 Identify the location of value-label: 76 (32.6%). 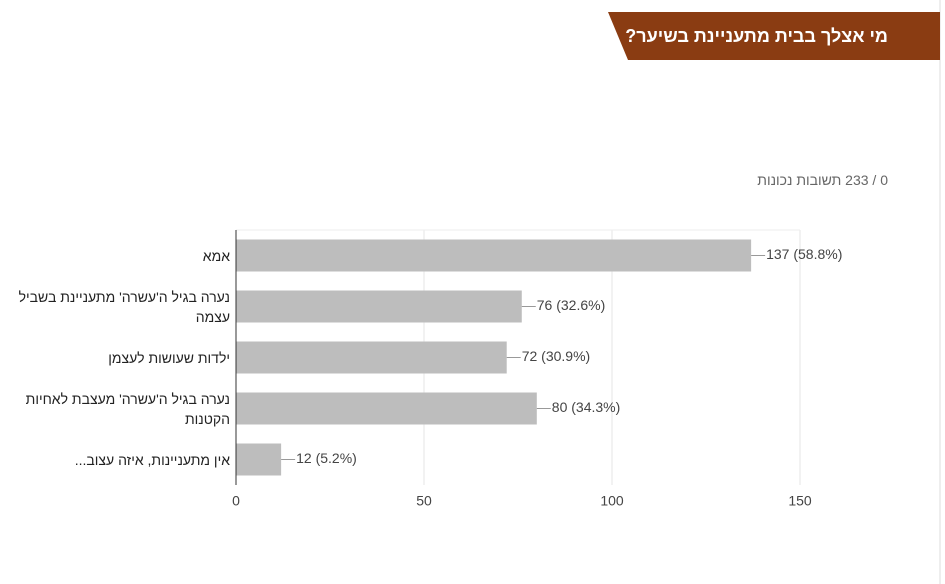
(571, 305).